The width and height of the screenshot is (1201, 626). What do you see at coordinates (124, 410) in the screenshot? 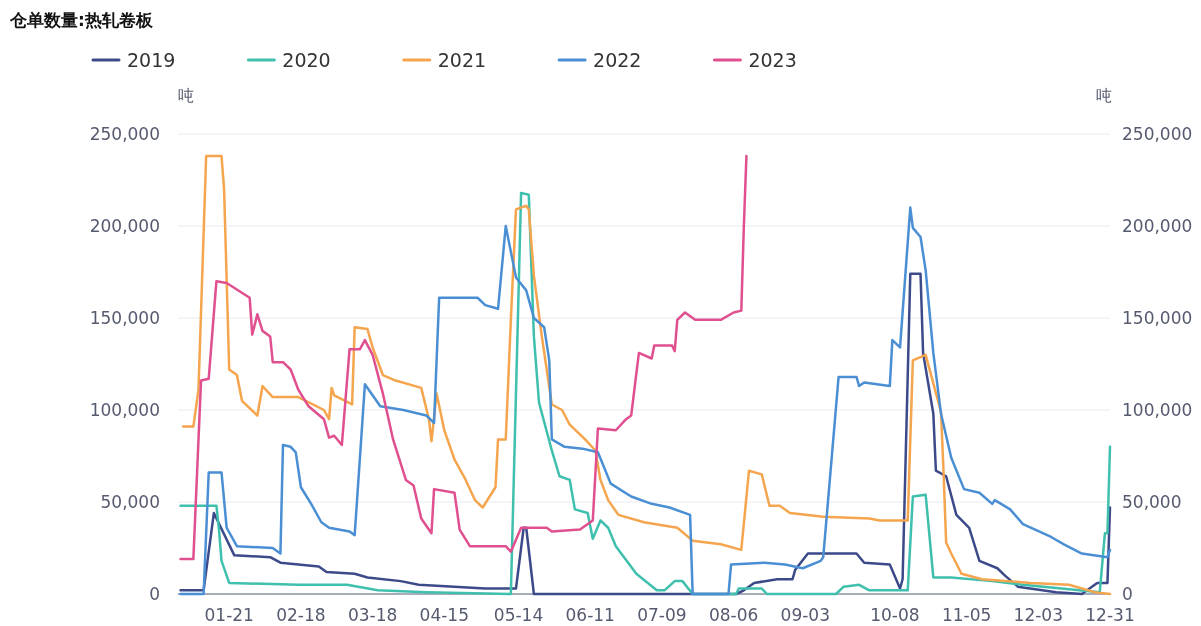
I see `y-tick-label: 100,000` at bounding box center [124, 410].